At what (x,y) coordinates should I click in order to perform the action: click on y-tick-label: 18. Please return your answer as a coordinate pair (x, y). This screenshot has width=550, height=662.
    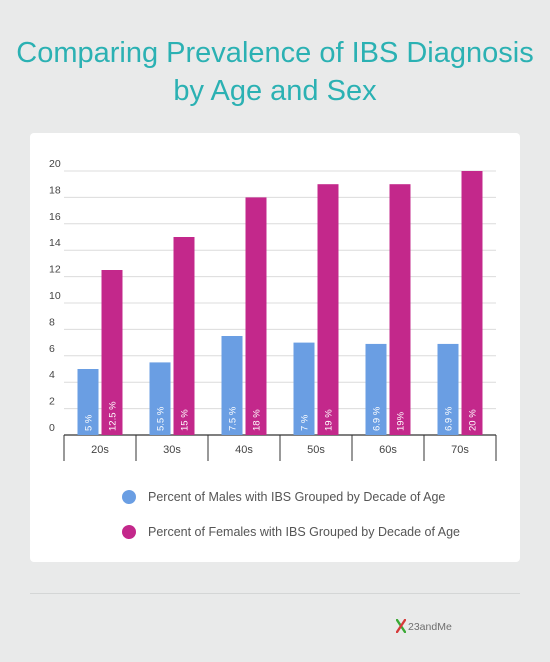
    Looking at the image, I should click on (55, 190).